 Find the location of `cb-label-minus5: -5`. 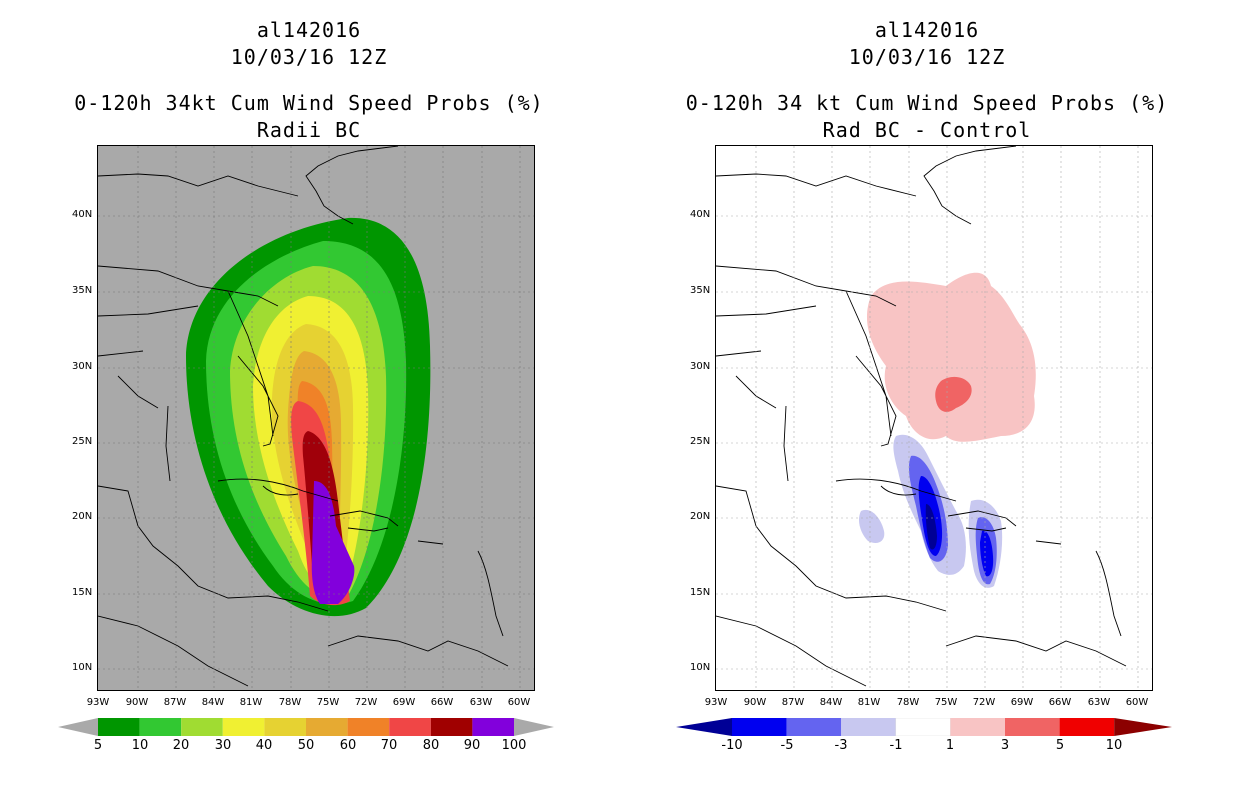

cb-label-minus5: -5 is located at coordinates (787, 745).